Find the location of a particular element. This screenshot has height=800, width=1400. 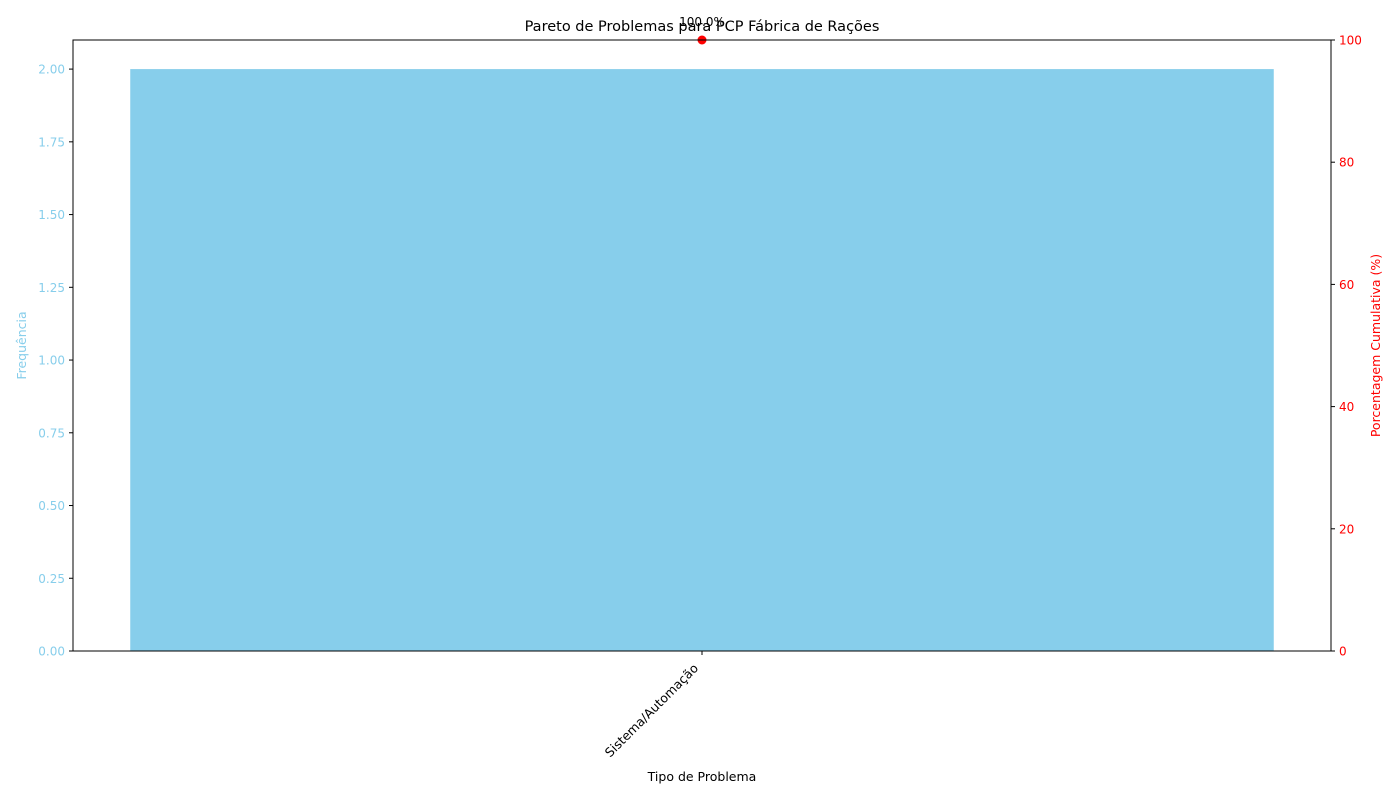

left-tick-label-5: 1.25 is located at coordinates (51, 288).